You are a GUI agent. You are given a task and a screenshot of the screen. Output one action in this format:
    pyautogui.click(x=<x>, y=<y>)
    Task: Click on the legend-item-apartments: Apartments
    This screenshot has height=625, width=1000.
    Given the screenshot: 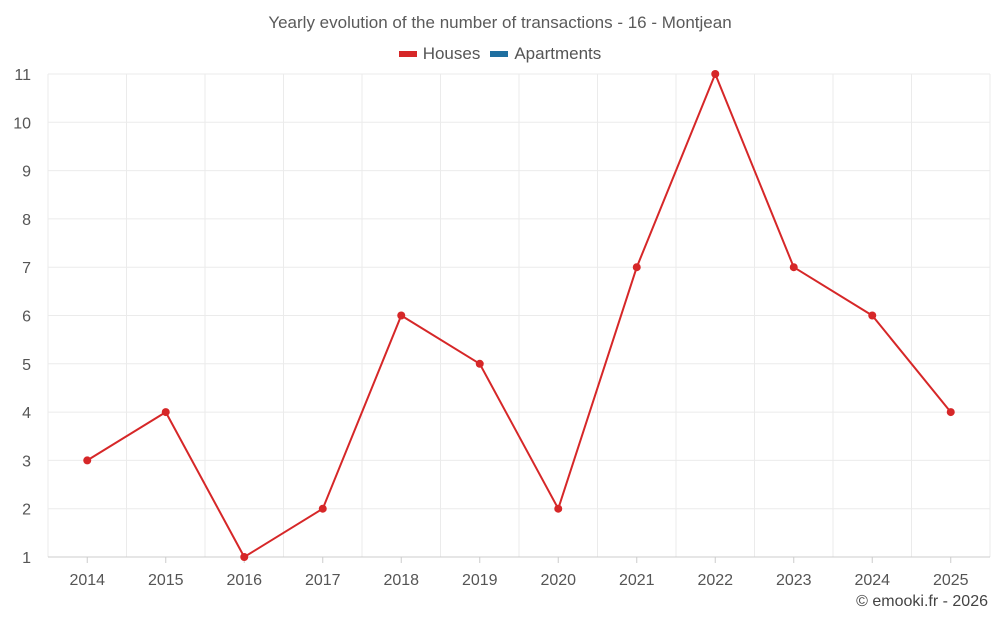 What is the action you would take?
    pyautogui.click(x=545, y=54)
    